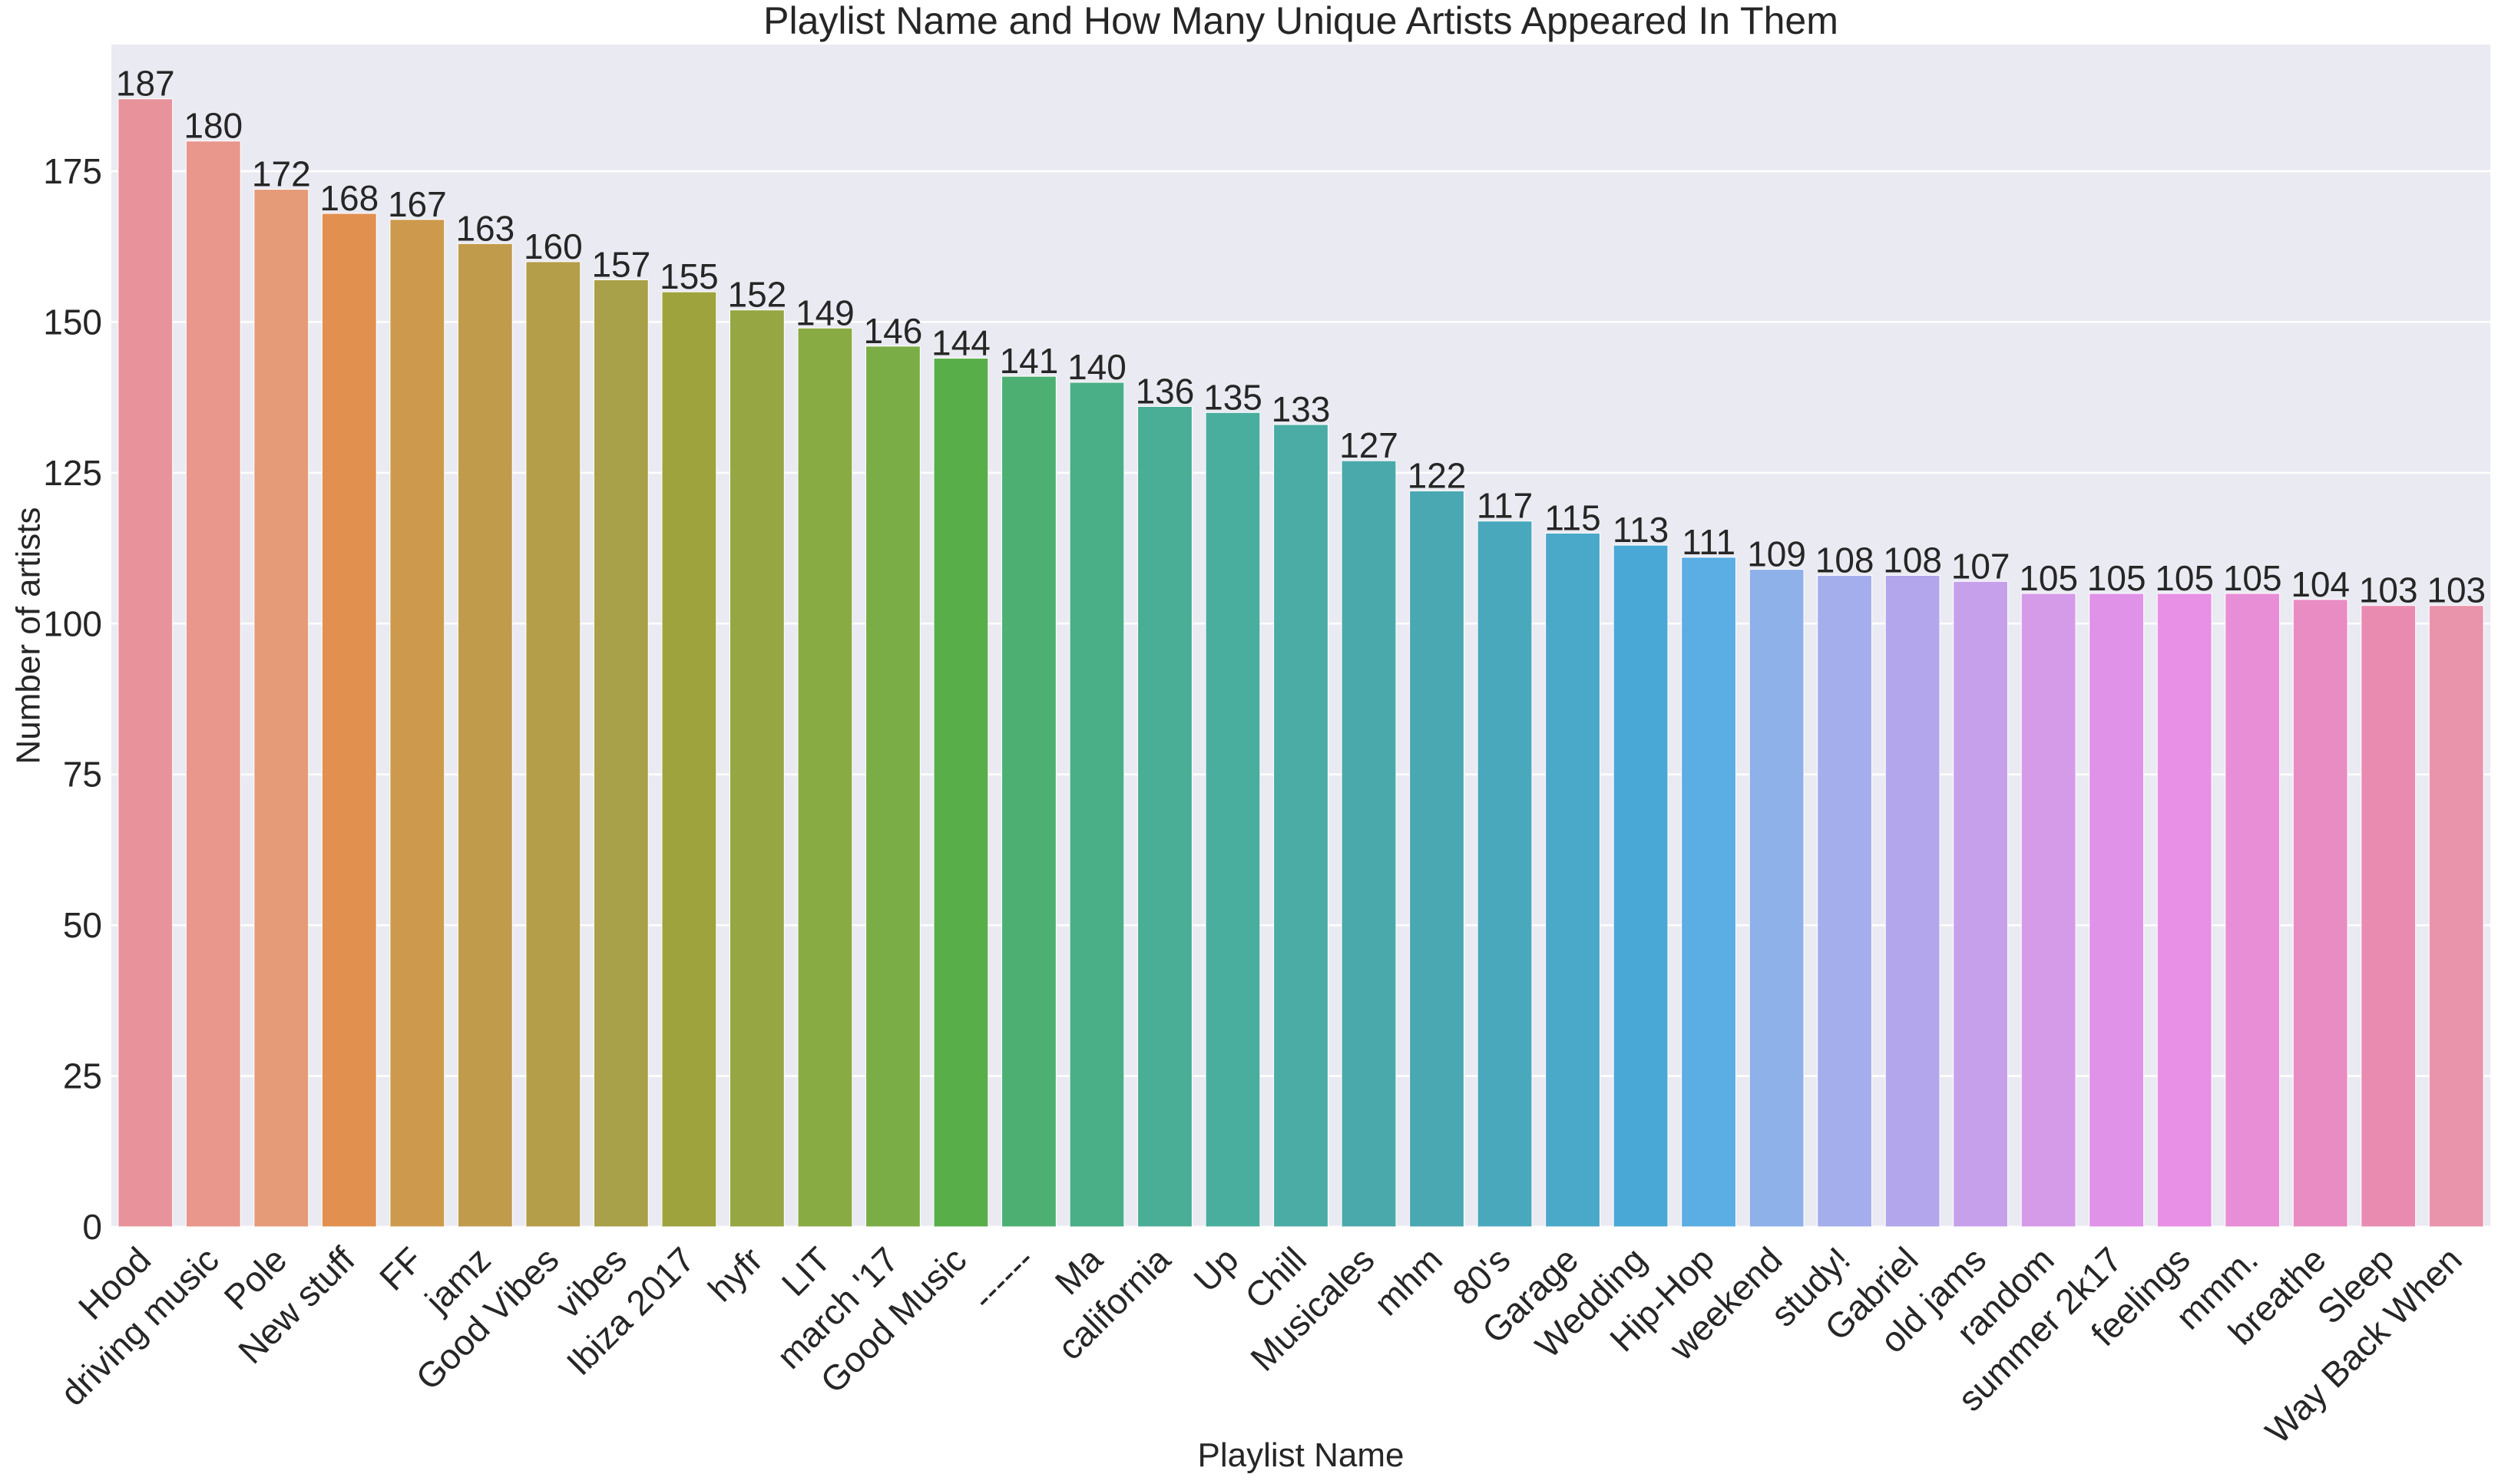 The width and height of the screenshot is (2498, 1484). I want to click on y-tick-label: 75, so click(83, 775).